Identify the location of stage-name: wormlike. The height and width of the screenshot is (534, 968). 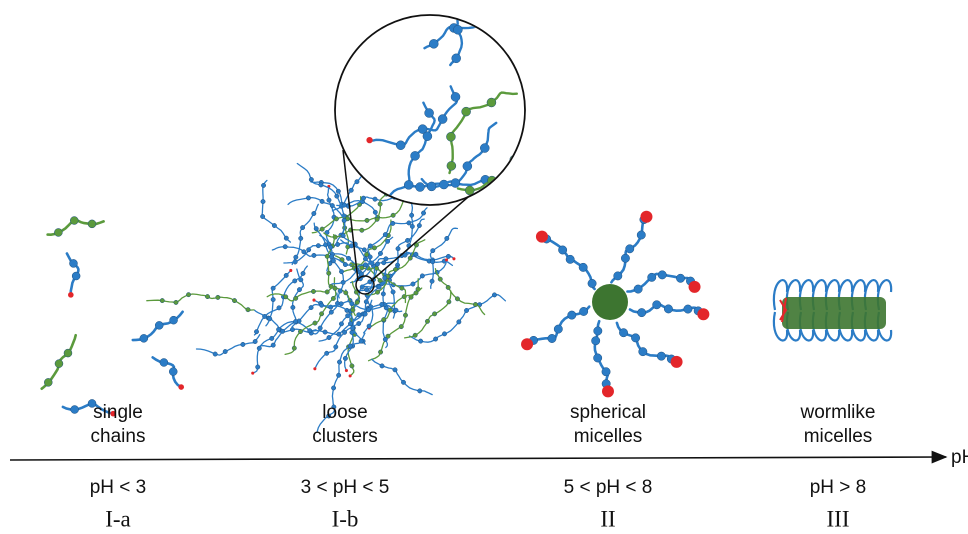
(838, 412).